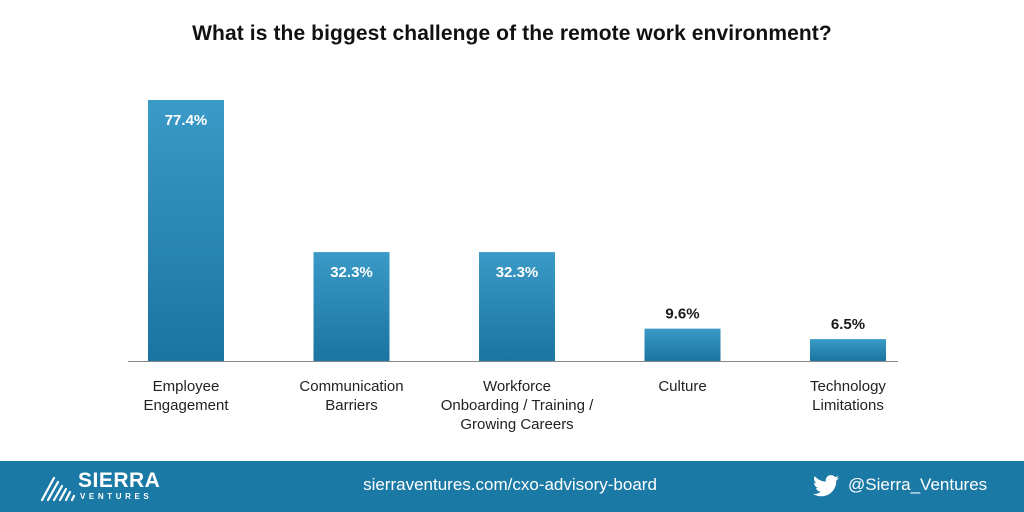 This screenshot has width=1024, height=512. I want to click on twitter-handle: @Sierra_Ventures, so click(918, 484).